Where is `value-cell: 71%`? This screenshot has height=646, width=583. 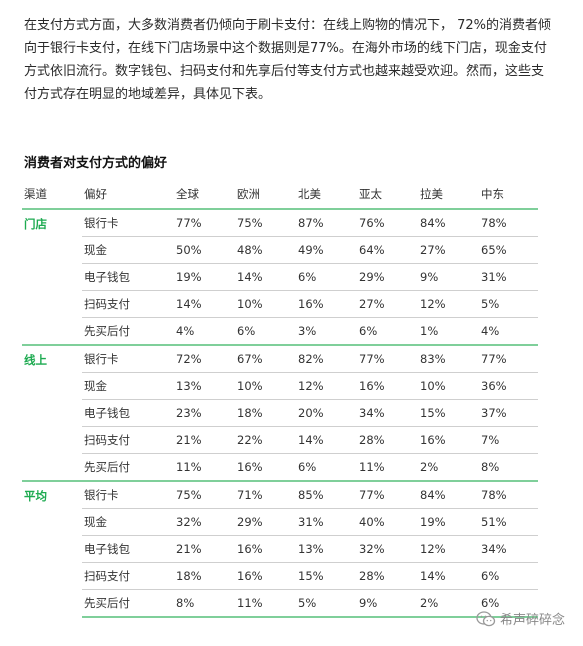
value-cell: 71% is located at coordinates (265, 494).